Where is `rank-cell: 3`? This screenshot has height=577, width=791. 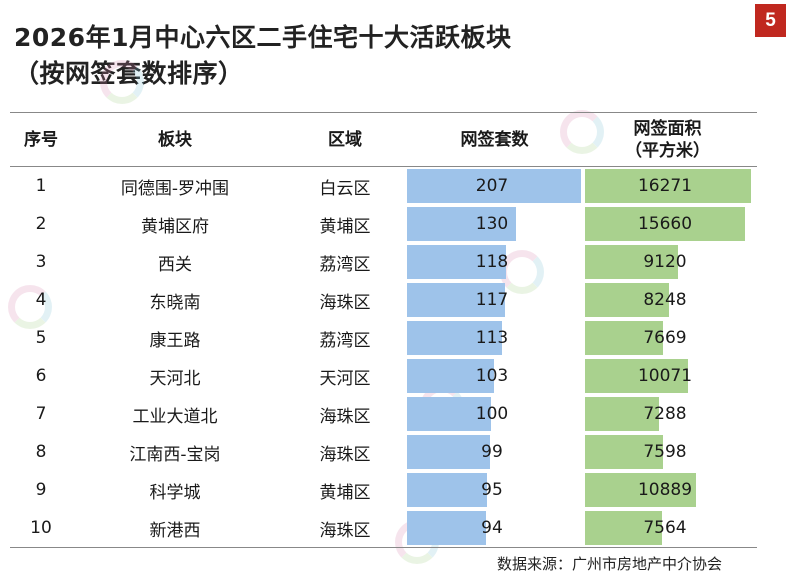
rank-cell: 3 is located at coordinates (41, 262).